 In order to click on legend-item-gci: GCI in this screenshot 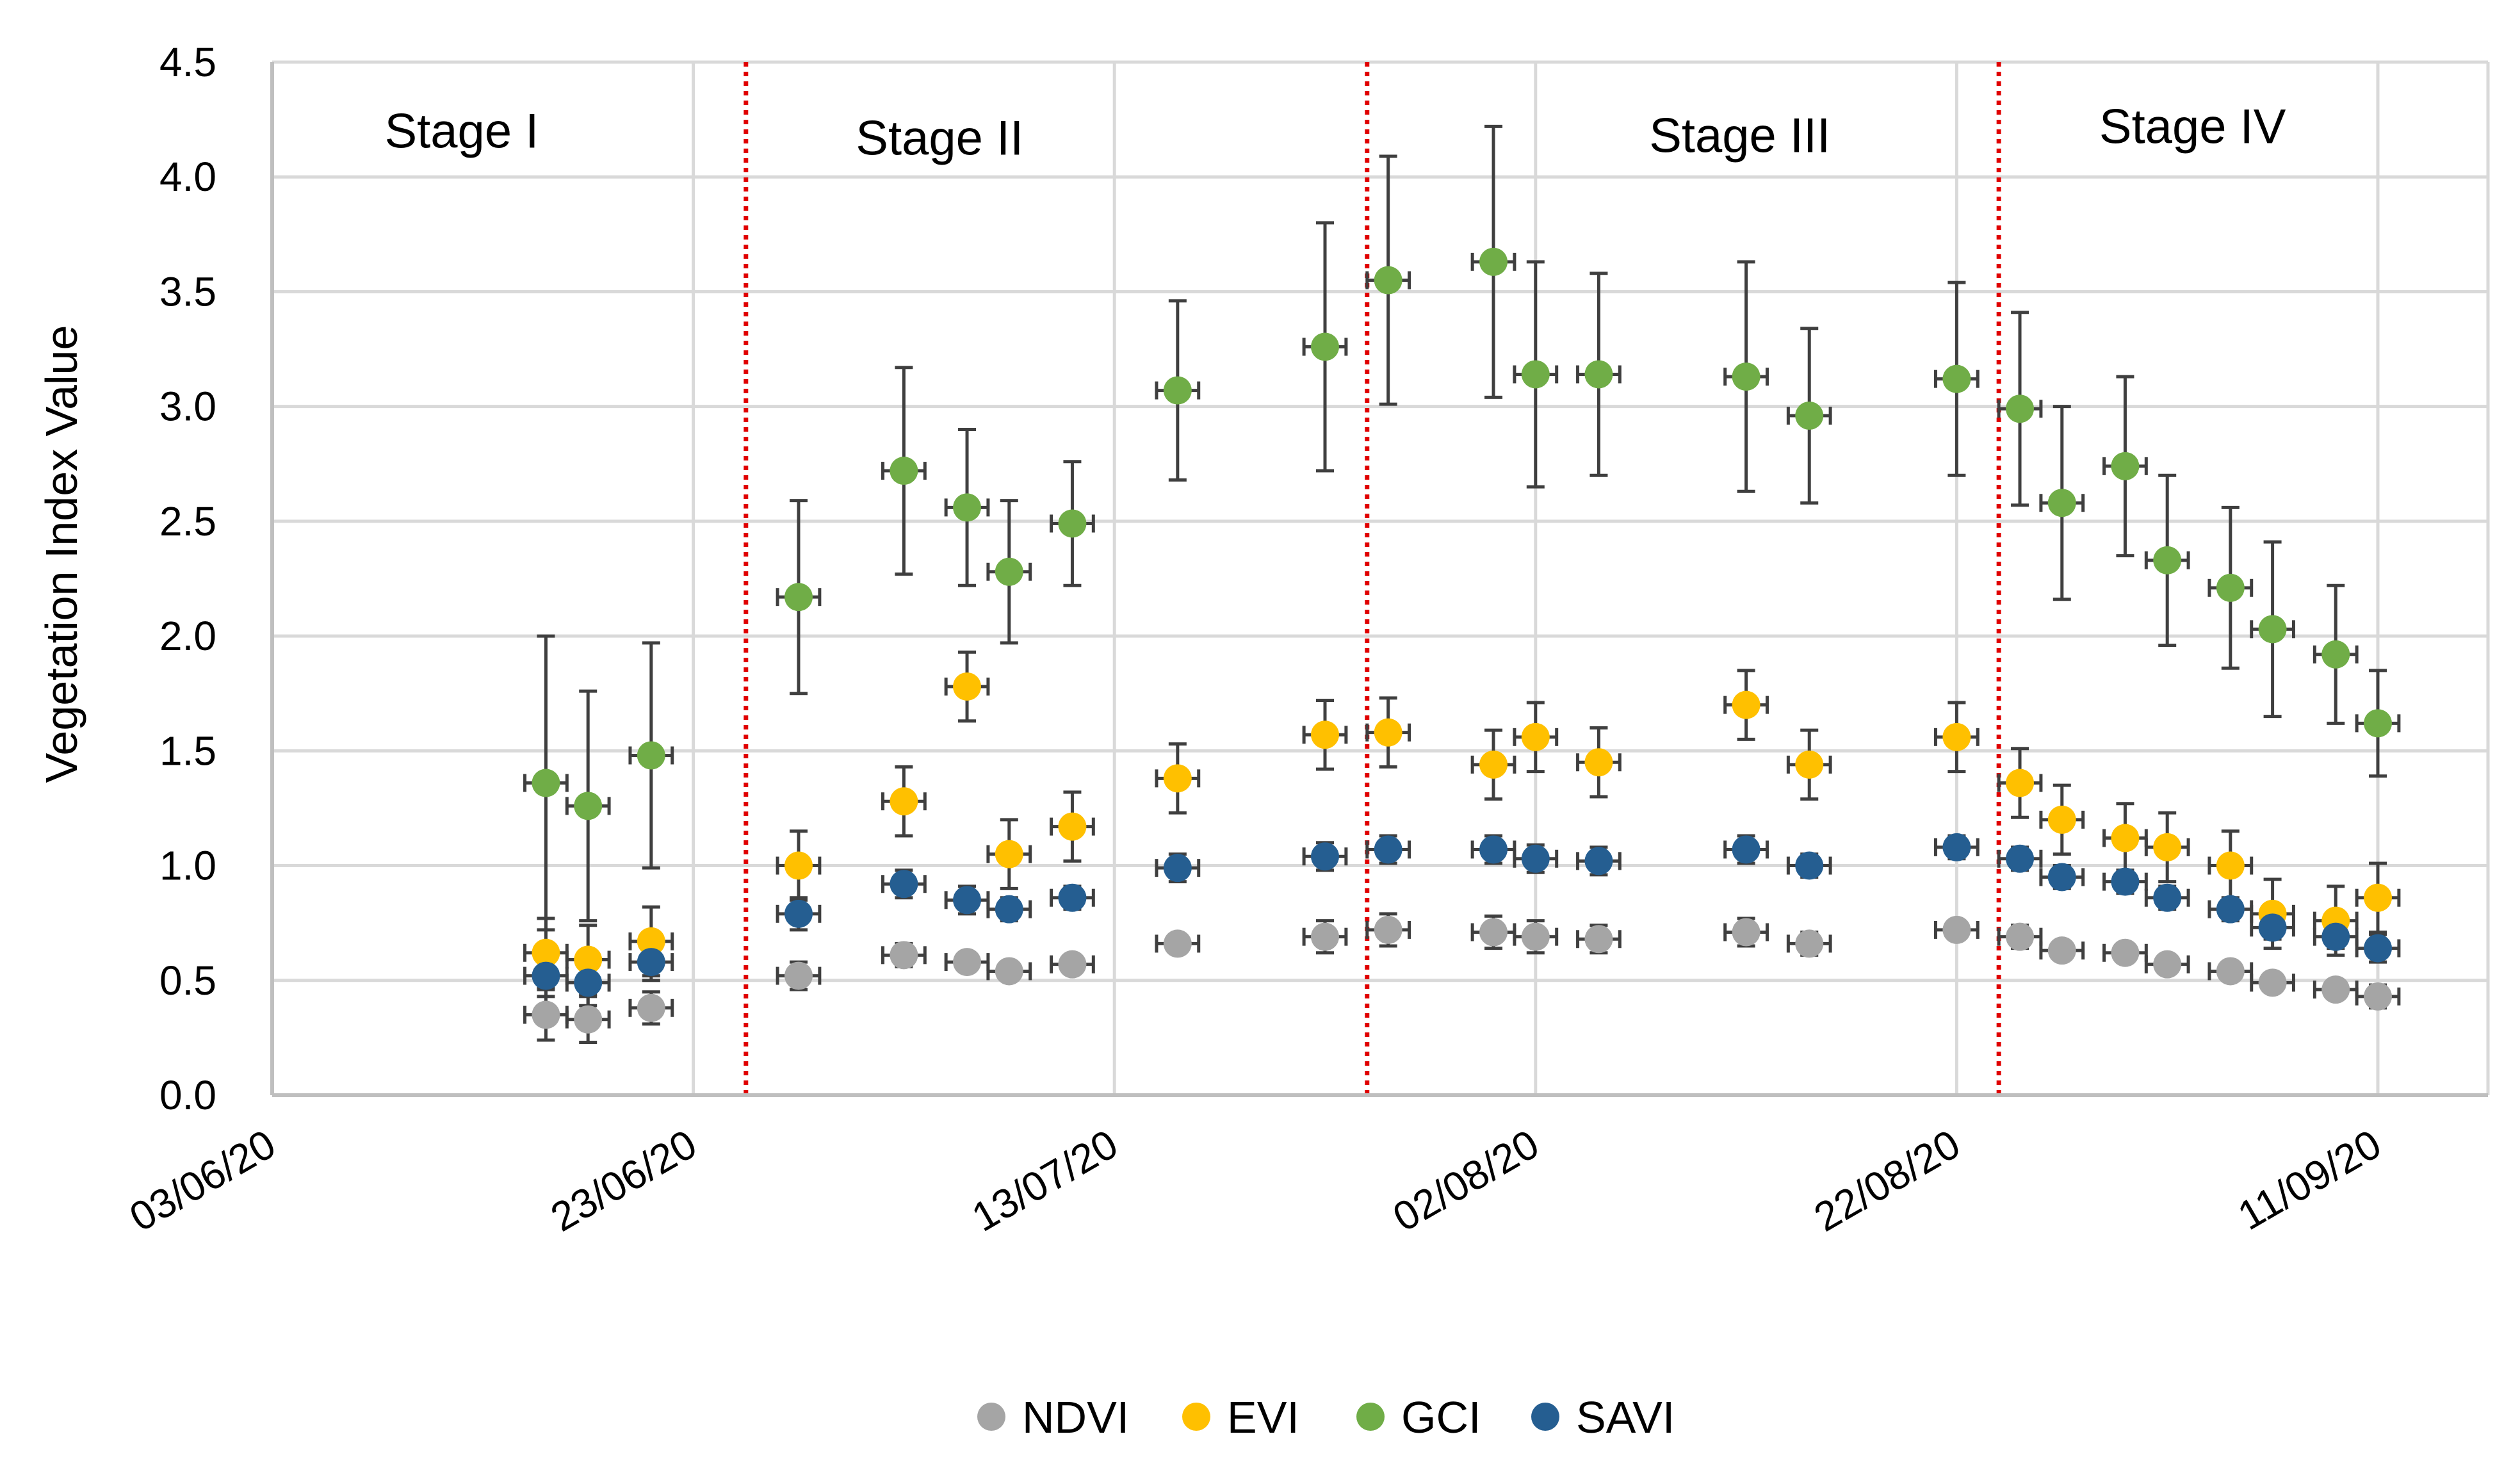, I will do `click(1419, 1417)`.